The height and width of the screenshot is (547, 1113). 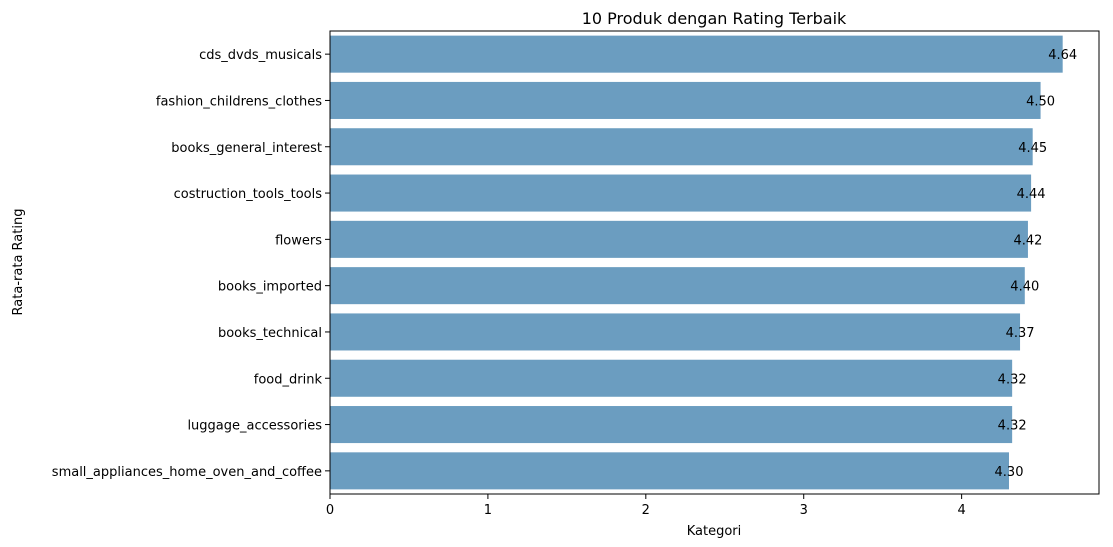 What do you see at coordinates (961, 510) in the screenshot?
I see `x-tick-label: 4` at bounding box center [961, 510].